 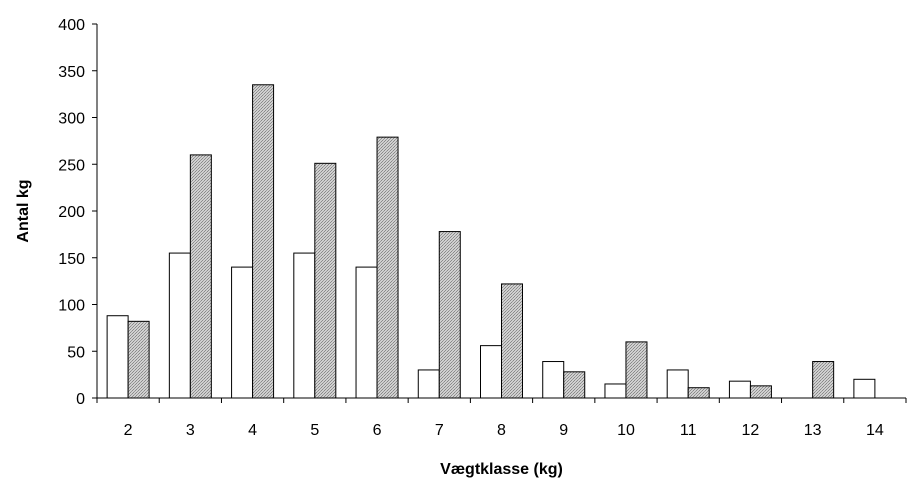 What do you see at coordinates (71, 259) in the screenshot?
I see `y-tick-label: 150` at bounding box center [71, 259].